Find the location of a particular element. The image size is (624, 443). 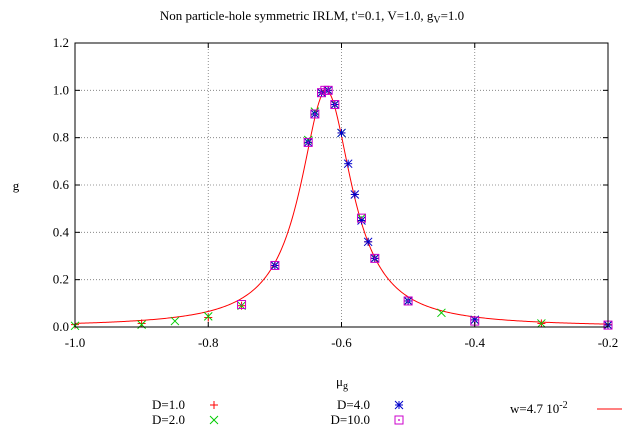

x-tick-label: -0.6 is located at coordinates (341, 342).